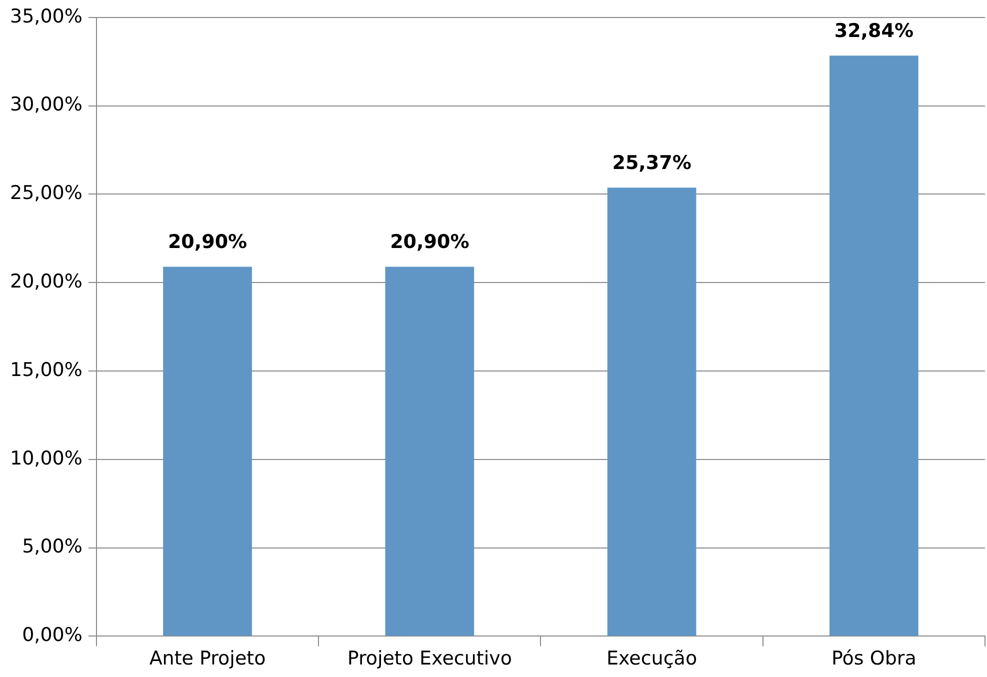 This screenshot has height=677, width=987. Describe the element at coordinates (46, 458) in the screenshot. I see `y-tick-label: 10,00%` at that location.